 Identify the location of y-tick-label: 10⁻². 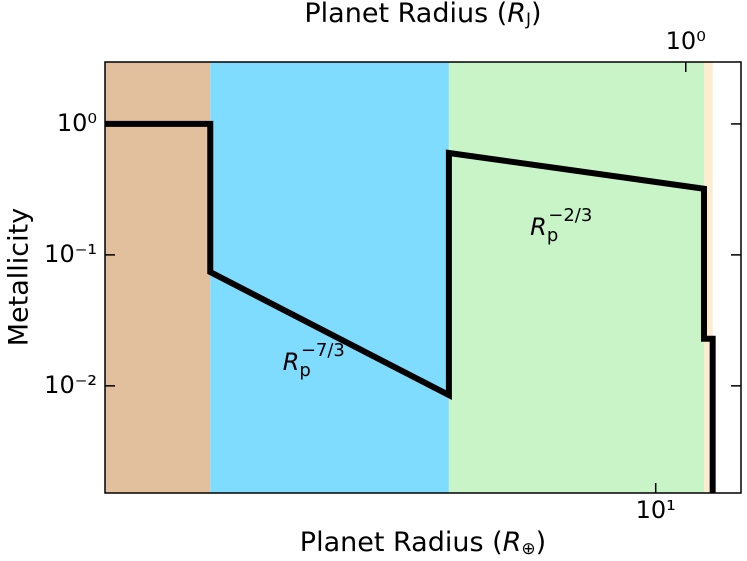
(70, 385).